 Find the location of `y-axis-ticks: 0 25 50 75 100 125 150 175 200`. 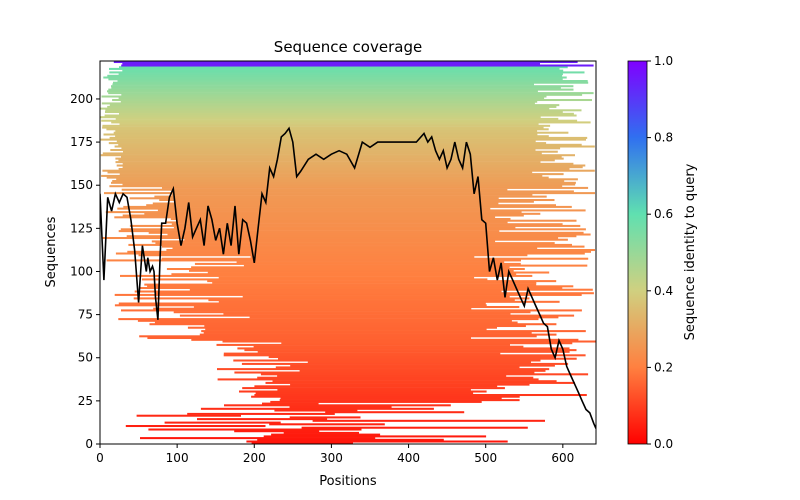

y-axis-ticks: 0 25 50 75 100 125 150 175 200 is located at coordinates (85, 271).